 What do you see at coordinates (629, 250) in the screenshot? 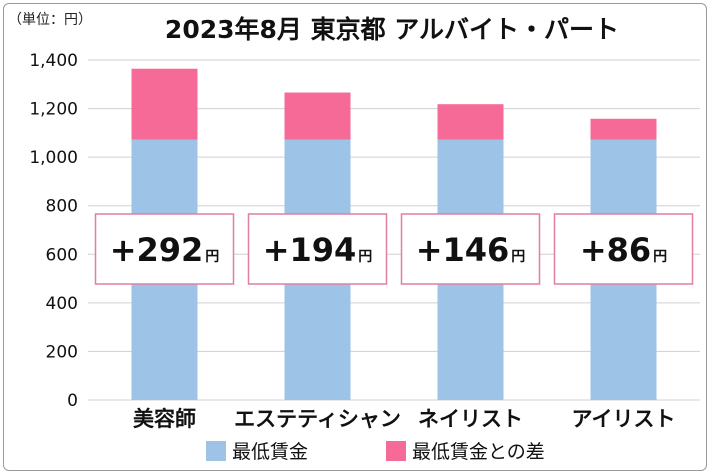
I see `difference-number: 86` at bounding box center [629, 250].